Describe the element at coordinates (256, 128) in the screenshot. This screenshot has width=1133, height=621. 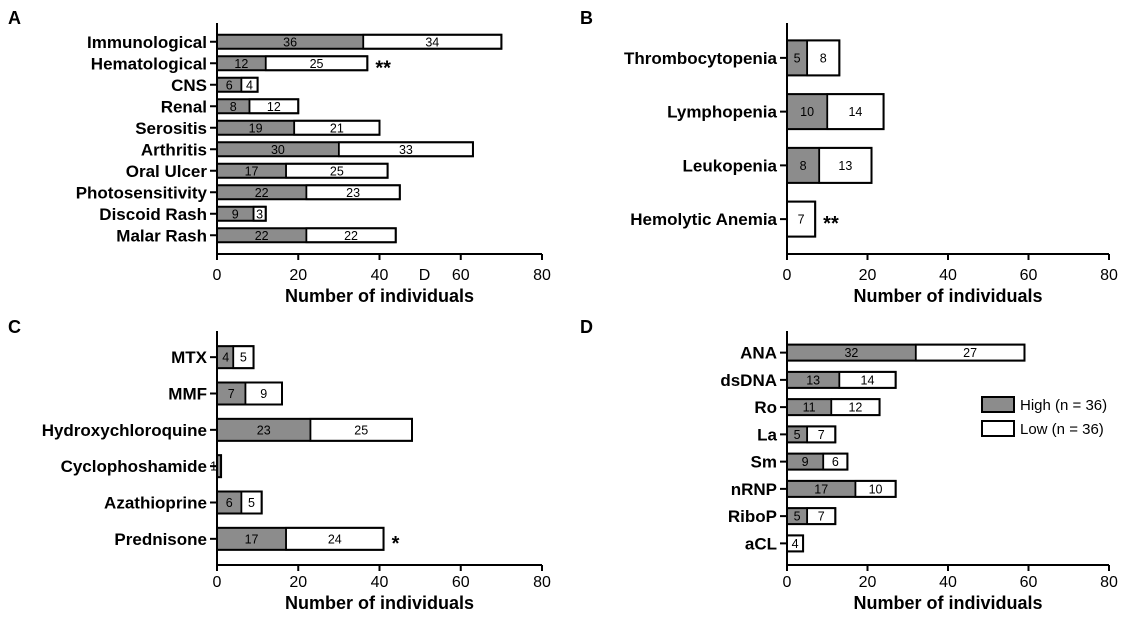
I see `value-label-high: 19` at that location.